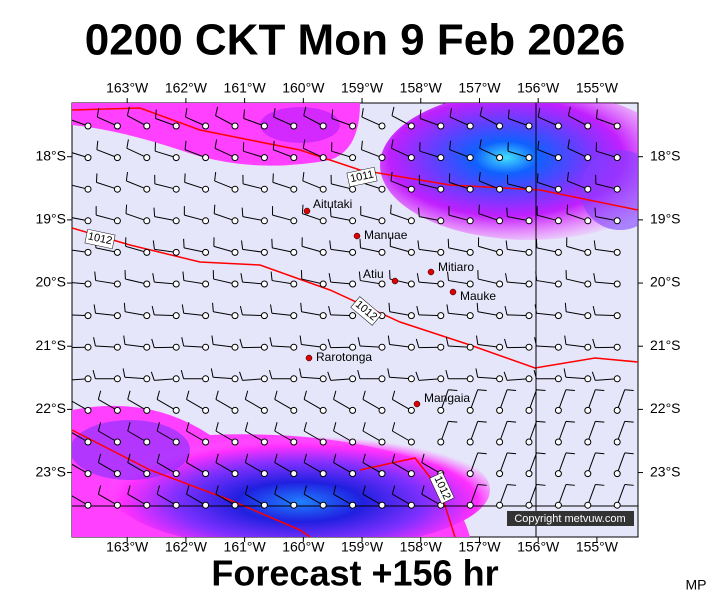 Image resolution: width=711 pixels, height=600 pixels. What do you see at coordinates (50, 155) in the screenshot?
I see `lat-tick-label: 18°S` at bounding box center [50, 155].